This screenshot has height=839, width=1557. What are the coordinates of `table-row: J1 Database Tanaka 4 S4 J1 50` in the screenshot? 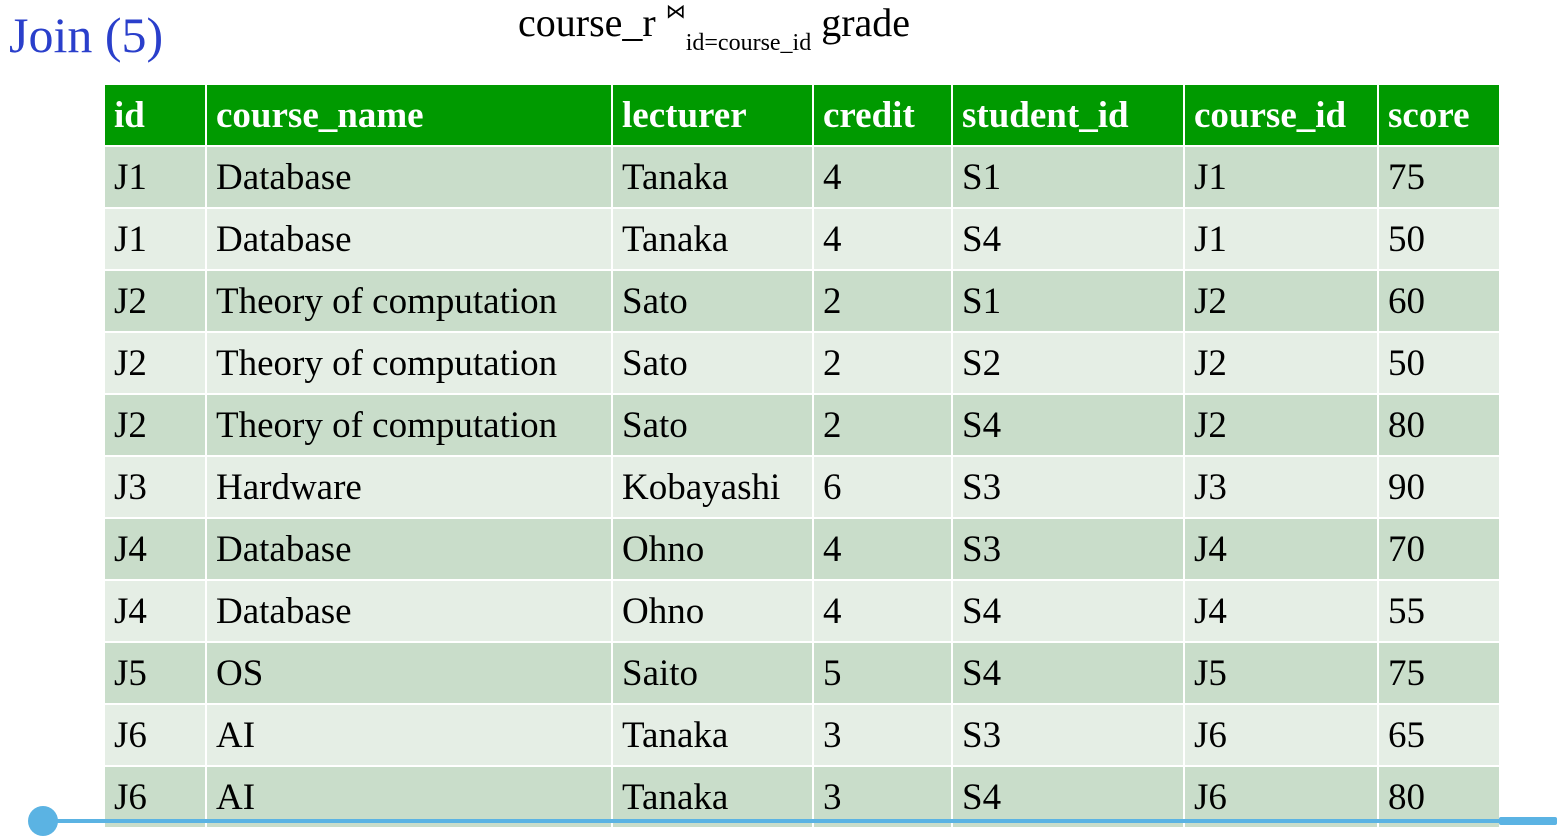 It's located at (802, 239).